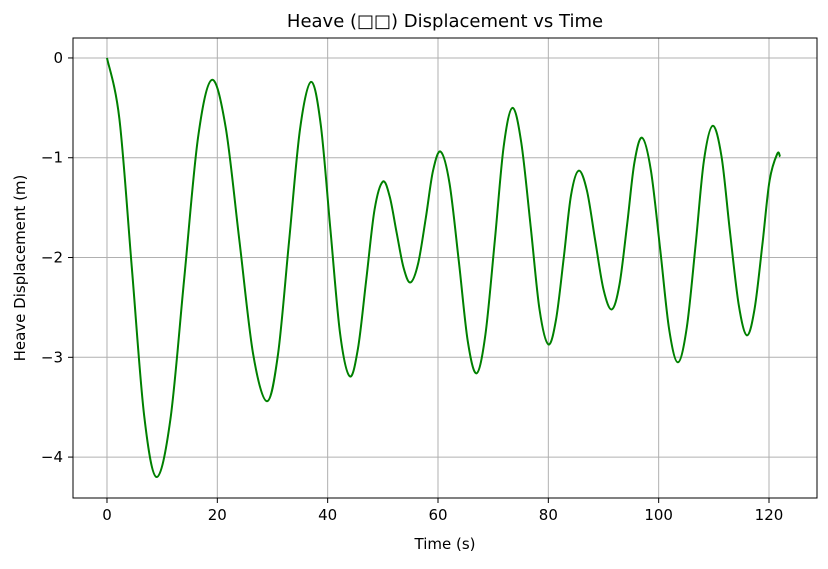  What do you see at coordinates (445, 21) in the screenshot?
I see `chart-title: Heave (□□) Displacement vs Time` at bounding box center [445, 21].